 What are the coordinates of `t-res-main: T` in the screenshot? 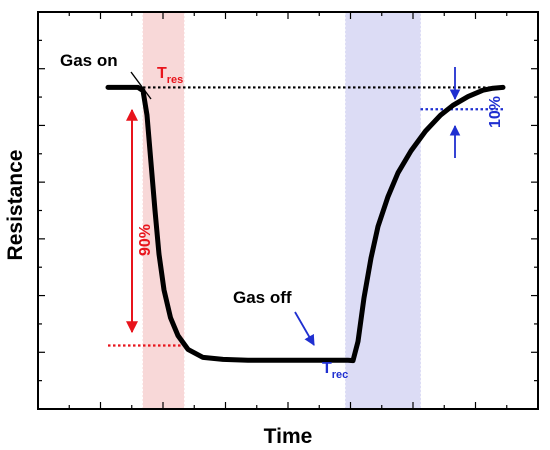 It's located at (162, 73).